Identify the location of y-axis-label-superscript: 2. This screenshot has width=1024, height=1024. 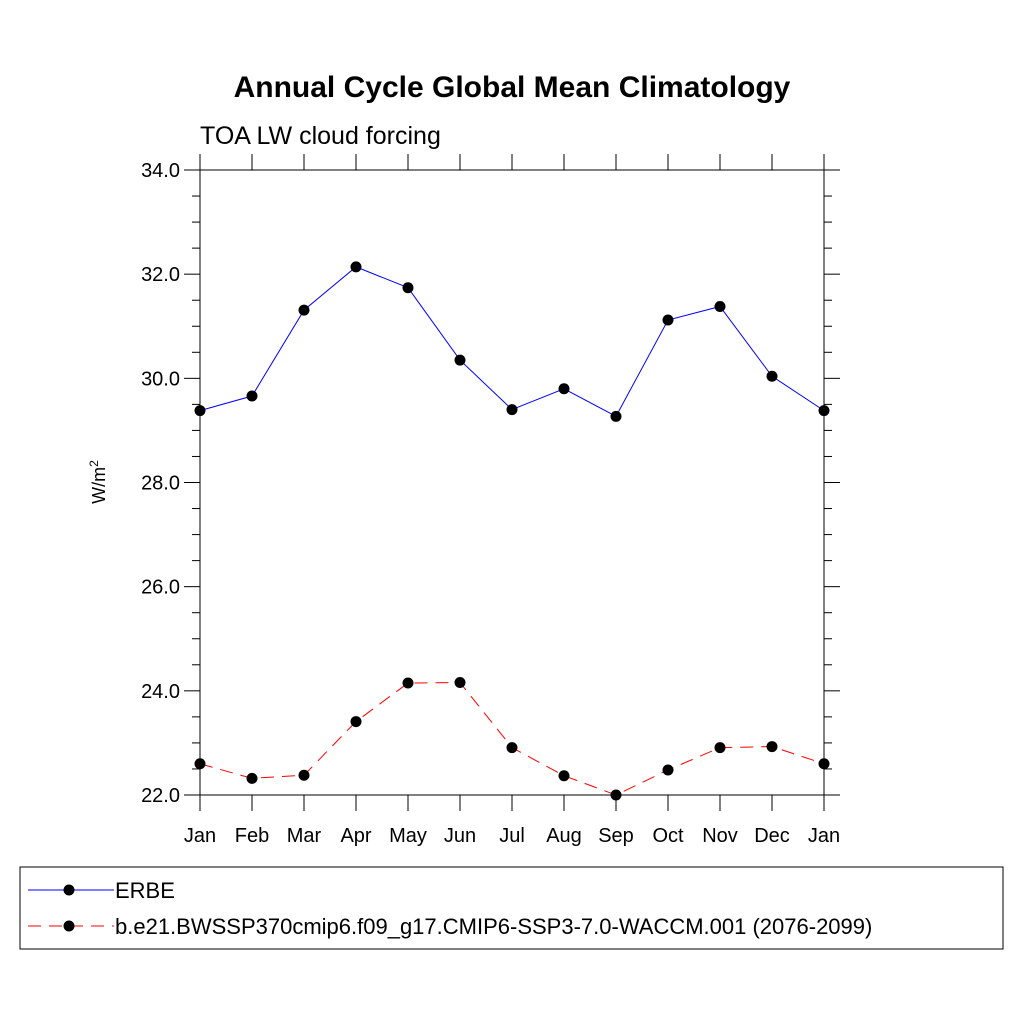
(94, 463).